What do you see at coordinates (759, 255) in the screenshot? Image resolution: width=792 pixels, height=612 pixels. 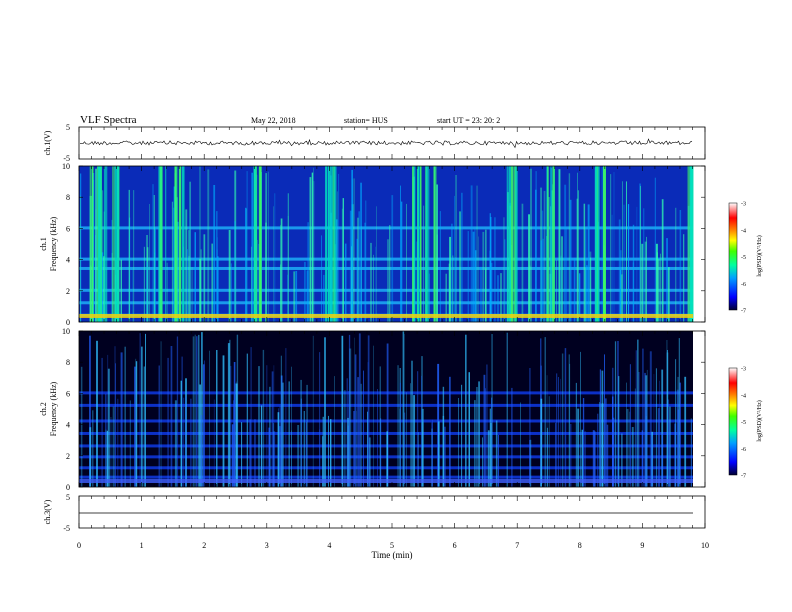 I see `ch1-colorbar-label: log(PSD)(V²/Hz)` at bounding box center [759, 255].